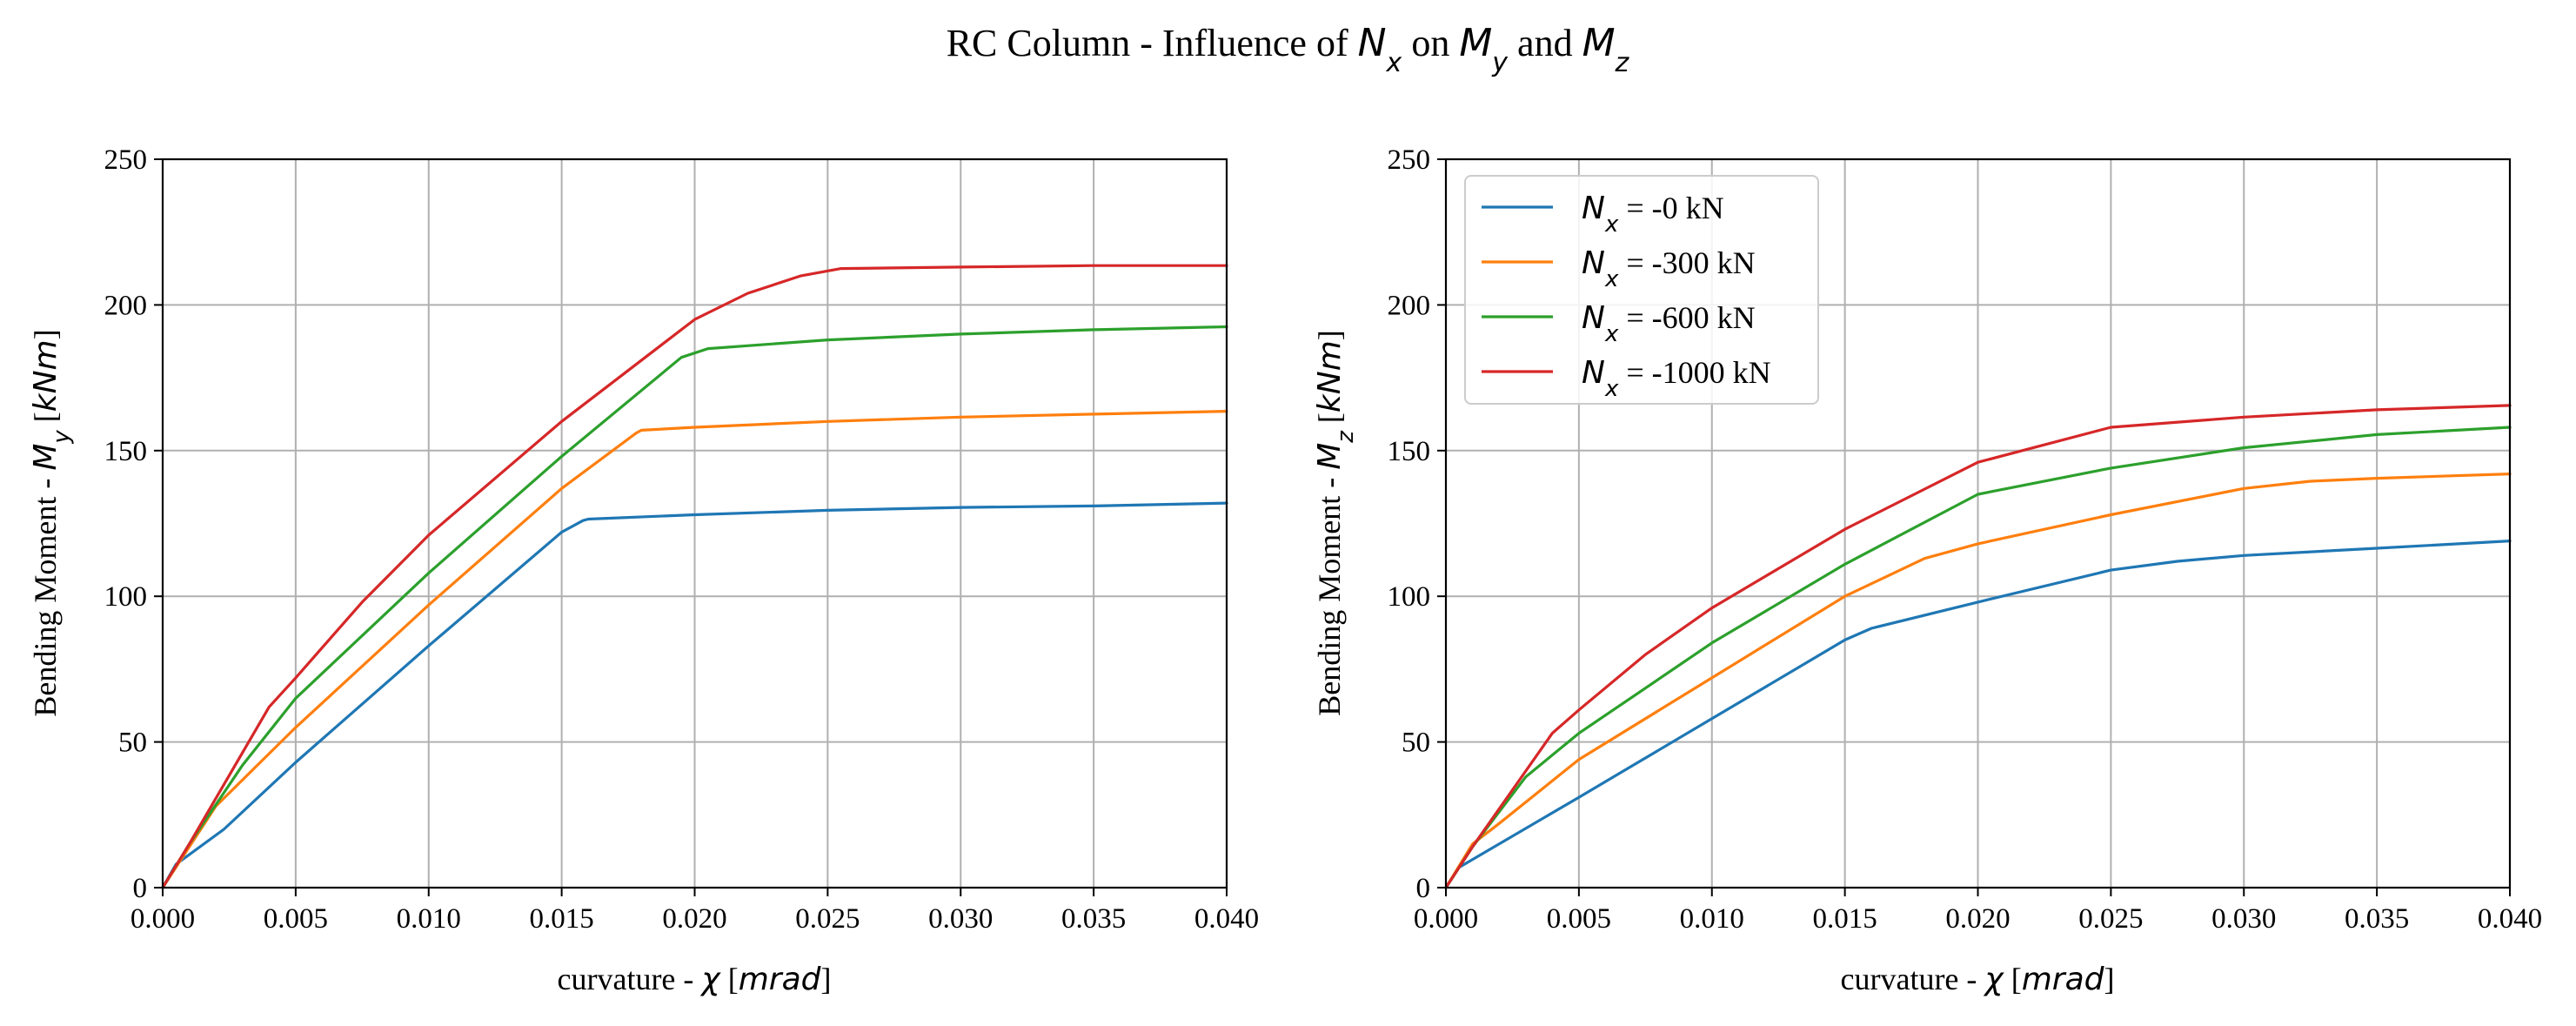 The height and width of the screenshot is (1026, 2576). I want to click on legend-entry: Nx = -300 kN, so click(1619, 268).